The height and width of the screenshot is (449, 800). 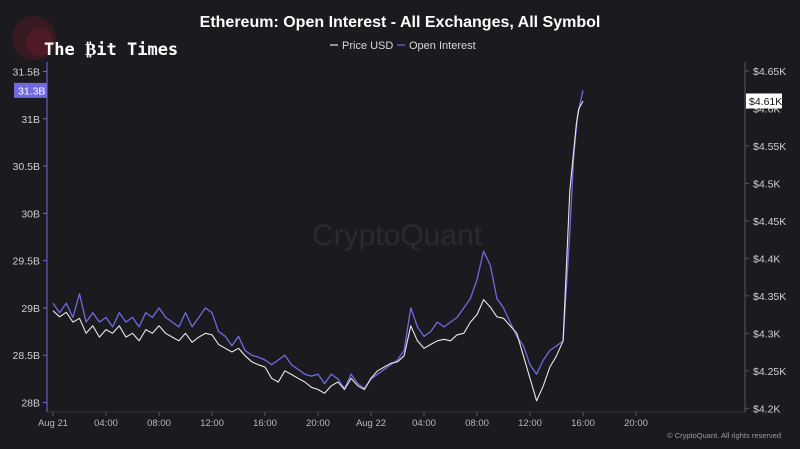 I want to click on right-current-badge: $4.61K, so click(x=764, y=101).